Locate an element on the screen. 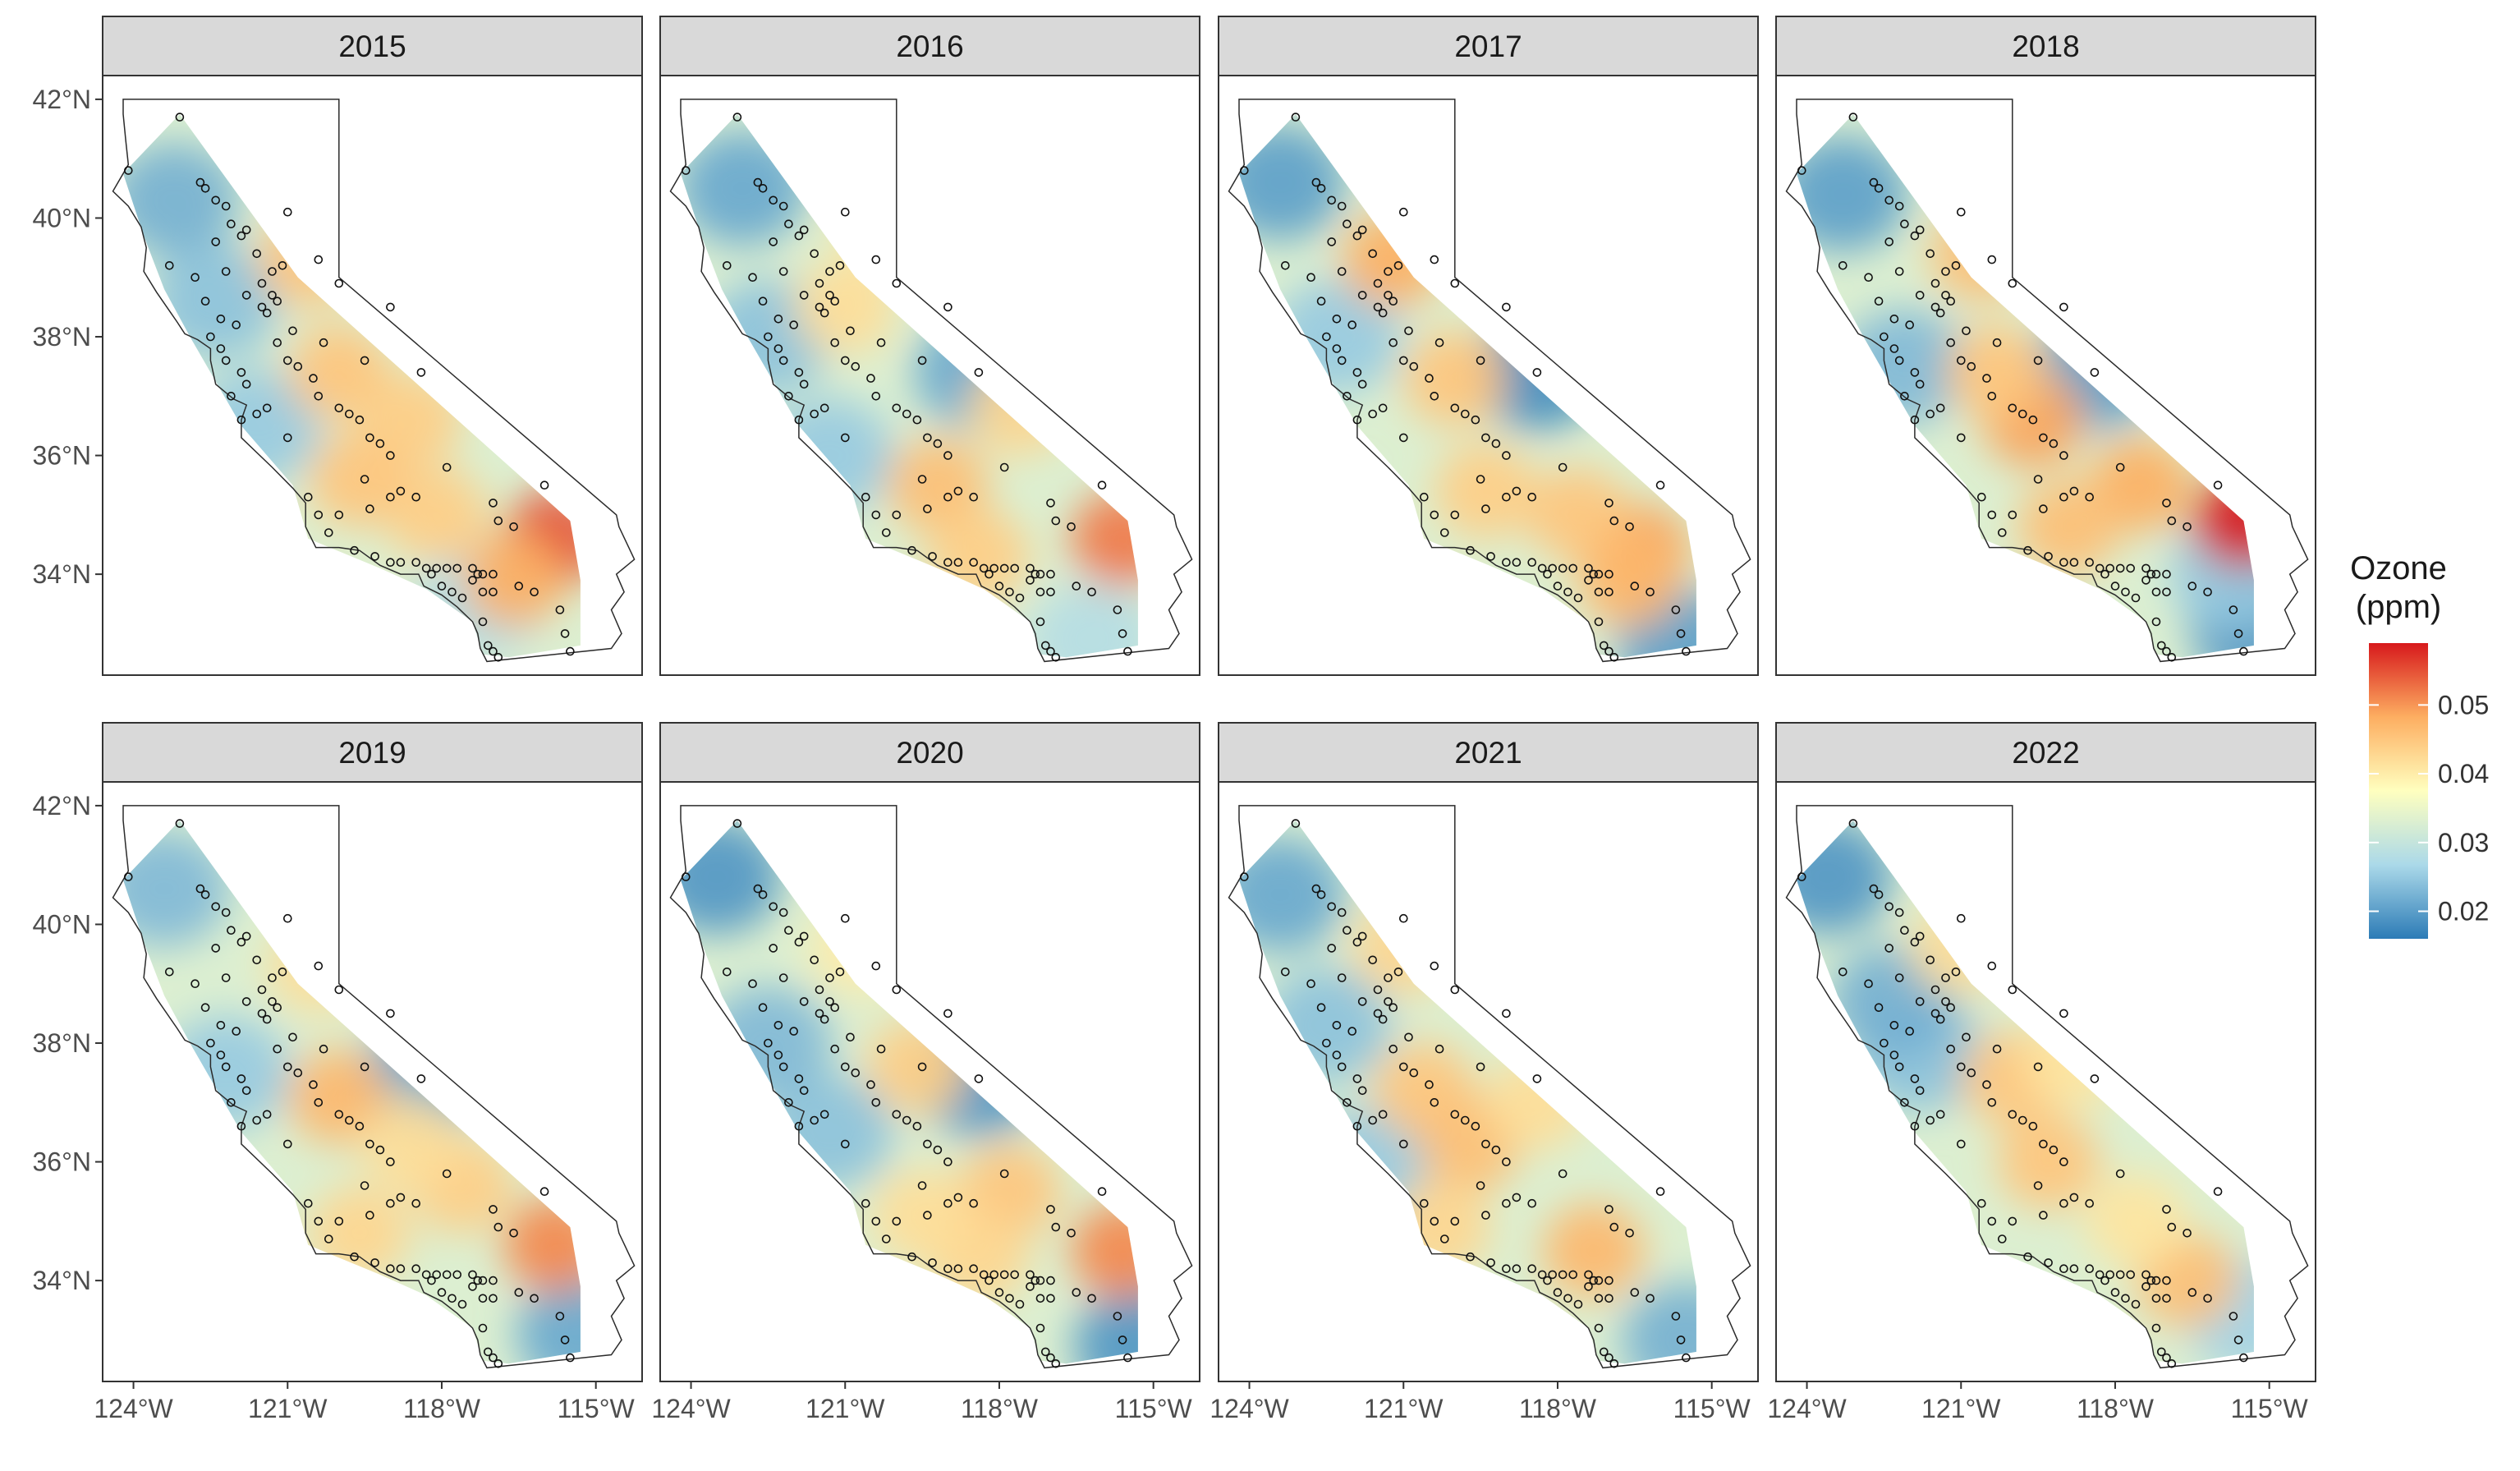  california-outline is located at coordinates (2047, 1087).